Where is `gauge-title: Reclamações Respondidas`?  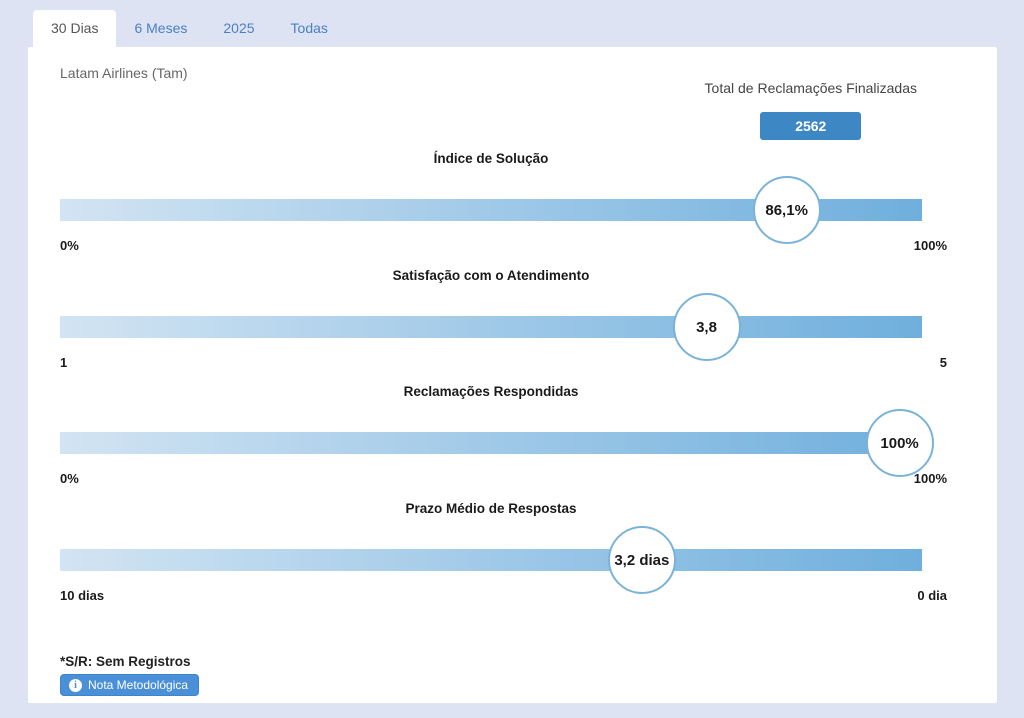 gauge-title: Reclamações Respondidas is located at coordinates (491, 391).